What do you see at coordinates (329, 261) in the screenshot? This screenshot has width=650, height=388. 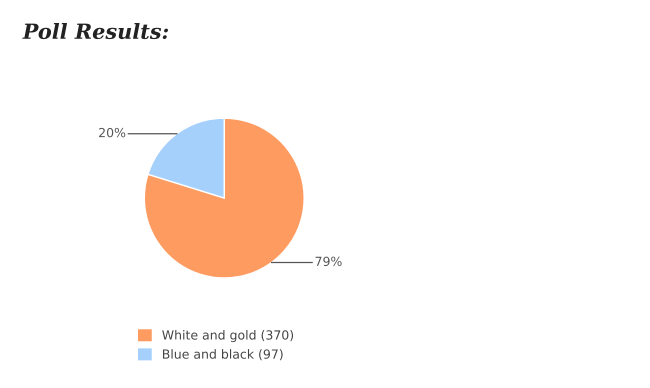 I see `data-label: 79%` at bounding box center [329, 261].